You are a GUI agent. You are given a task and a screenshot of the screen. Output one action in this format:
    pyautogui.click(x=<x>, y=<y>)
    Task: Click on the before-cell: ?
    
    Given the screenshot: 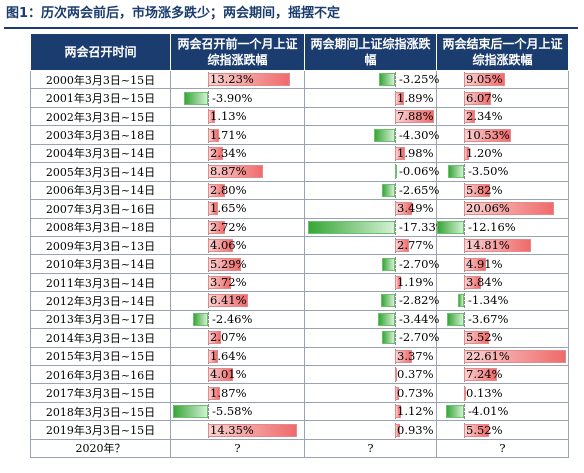 What is the action you would take?
    pyautogui.click(x=237, y=448)
    